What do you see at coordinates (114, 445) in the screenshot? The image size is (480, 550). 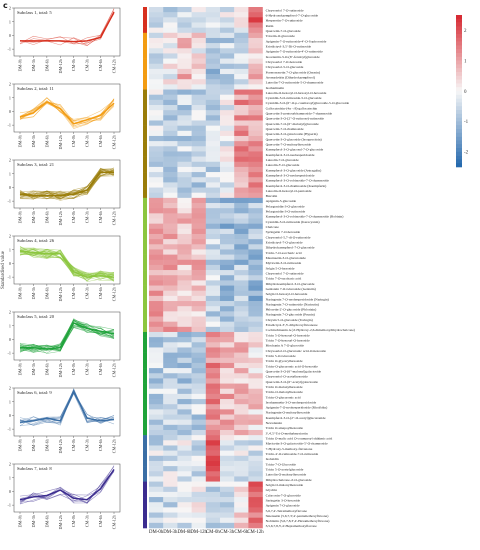 I see `x-tick-label: CM-12h` at bounding box center [114, 445].